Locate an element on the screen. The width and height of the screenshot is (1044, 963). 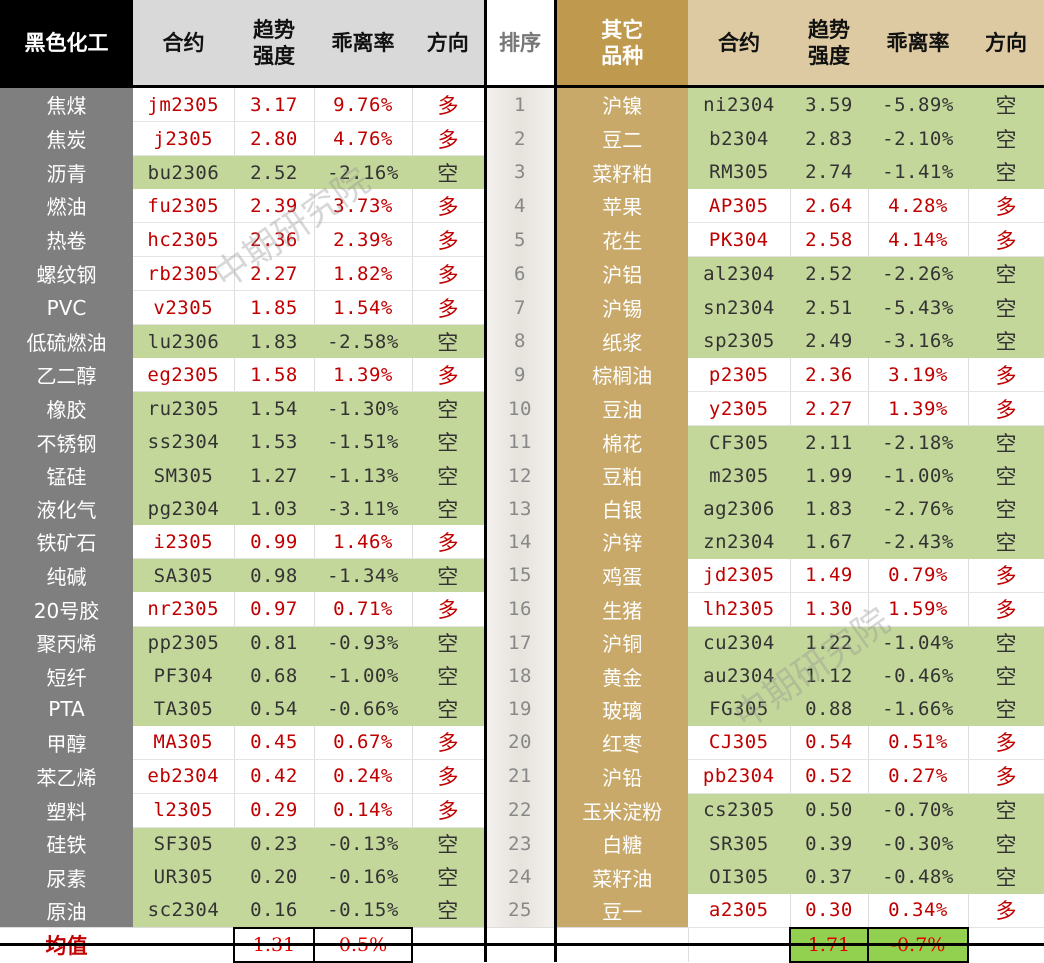
right-deviation: -0.70% is located at coordinates (918, 810).